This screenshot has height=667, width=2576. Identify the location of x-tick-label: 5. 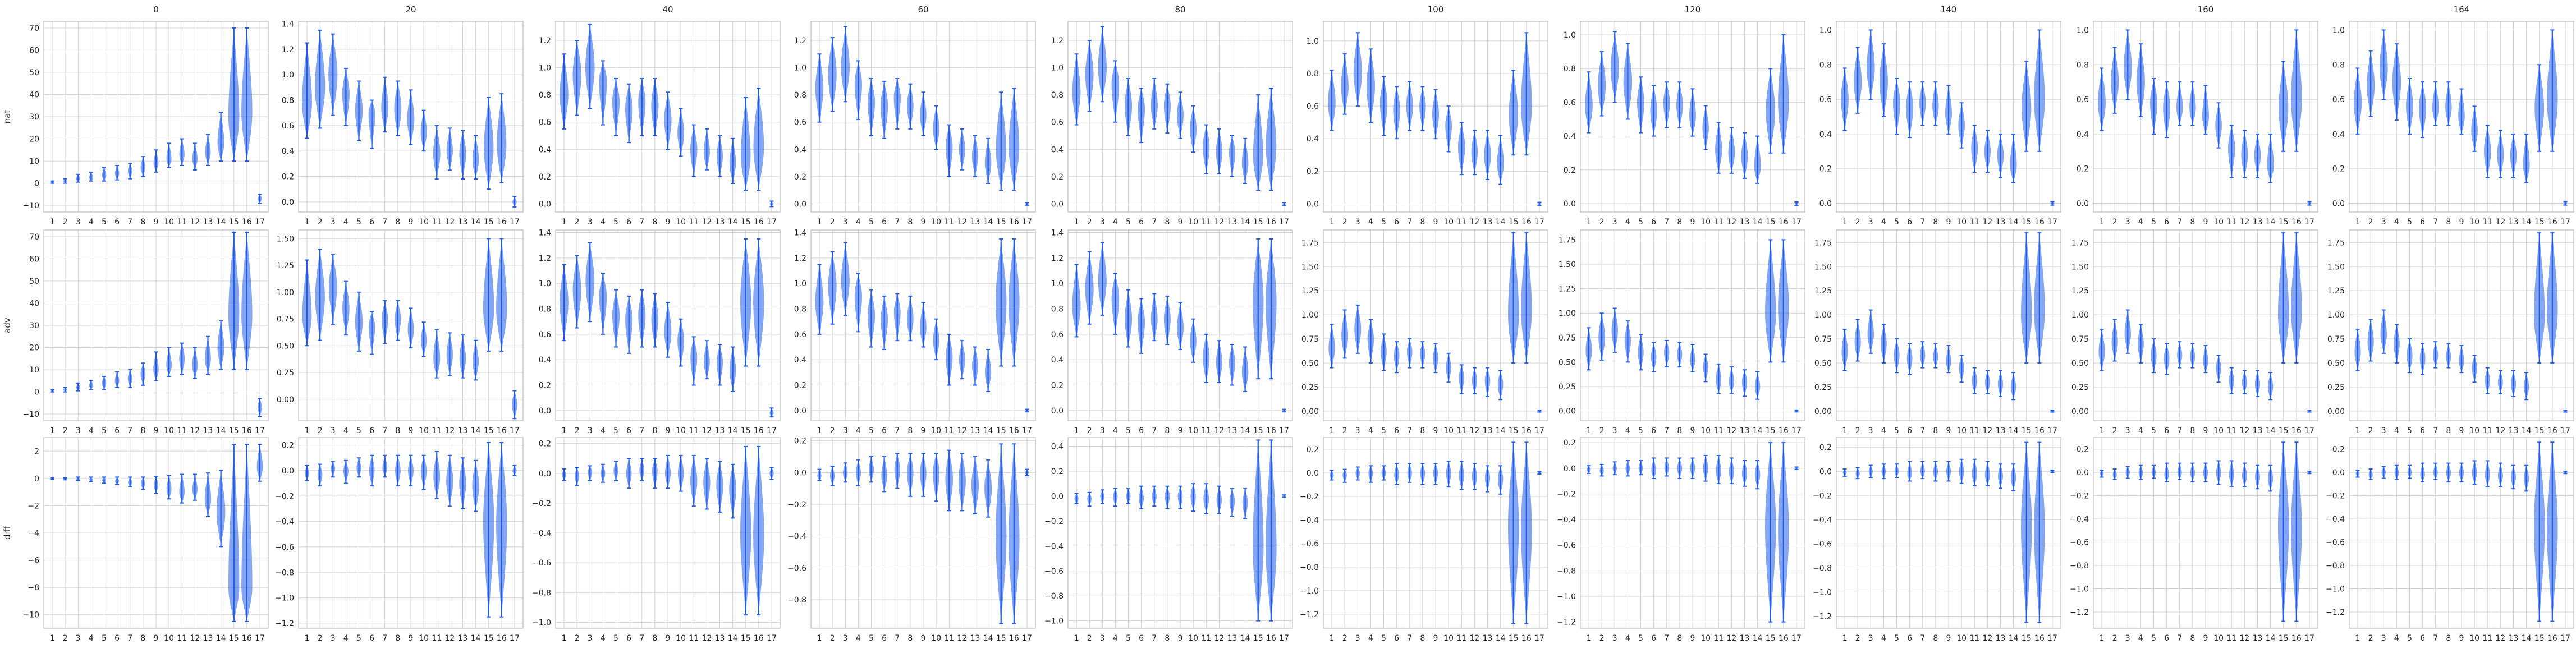
(1896, 638).